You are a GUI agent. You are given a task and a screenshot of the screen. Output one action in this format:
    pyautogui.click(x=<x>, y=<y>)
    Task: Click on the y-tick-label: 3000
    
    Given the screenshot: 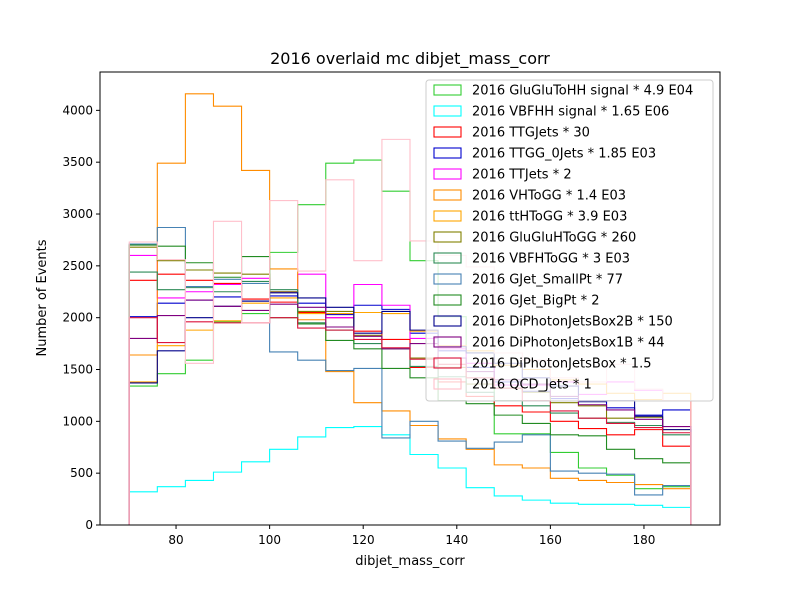 What is the action you would take?
    pyautogui.click(x=77, y=214)
    